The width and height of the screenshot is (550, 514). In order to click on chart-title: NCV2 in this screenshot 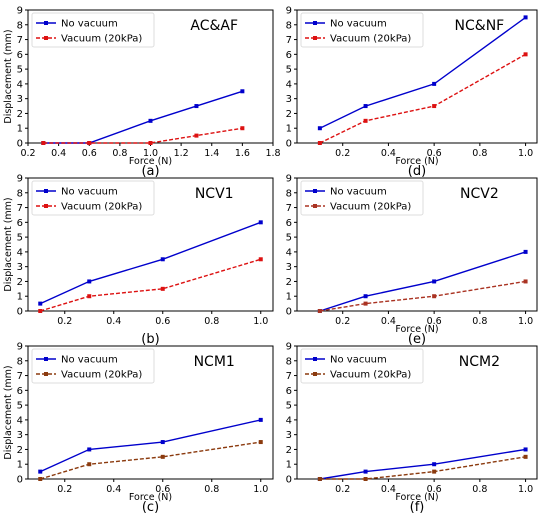, I will do `click(479, 194)`.